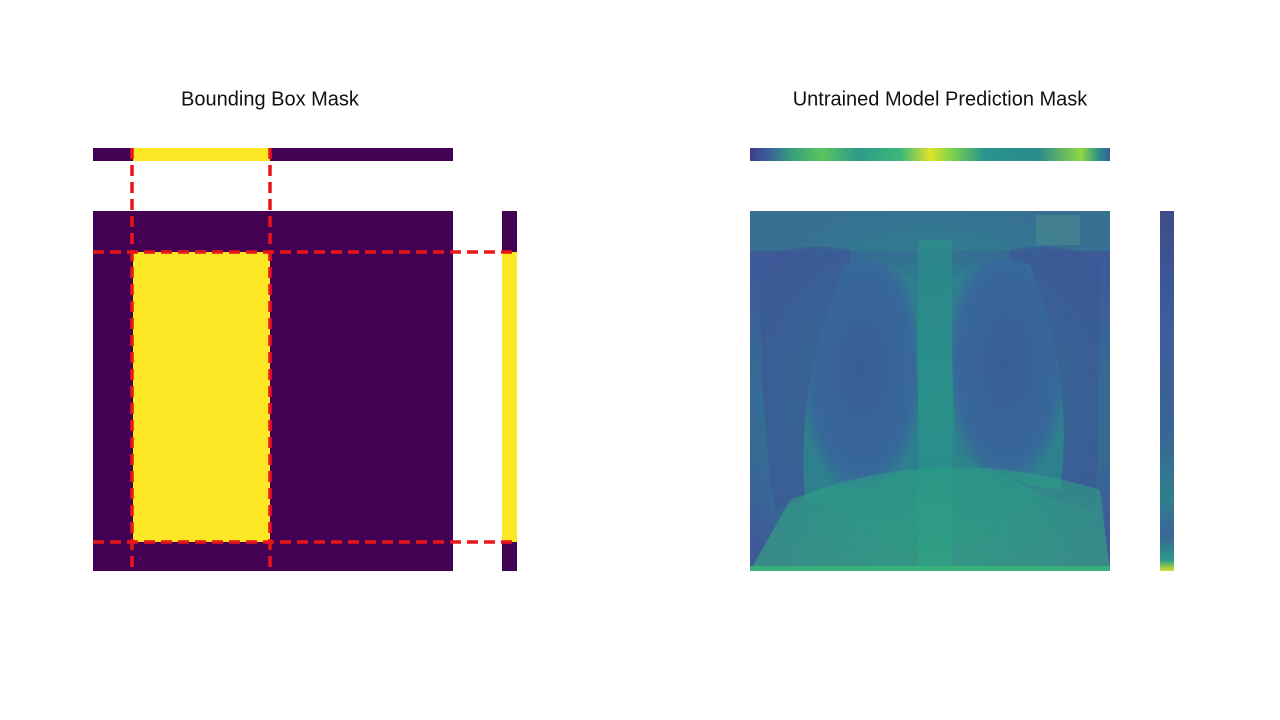 The height and width of the screenshot is (720, 1280). Describe the element at coordinates (930, 154) in the screenshot. I see `top-projection` at that location.